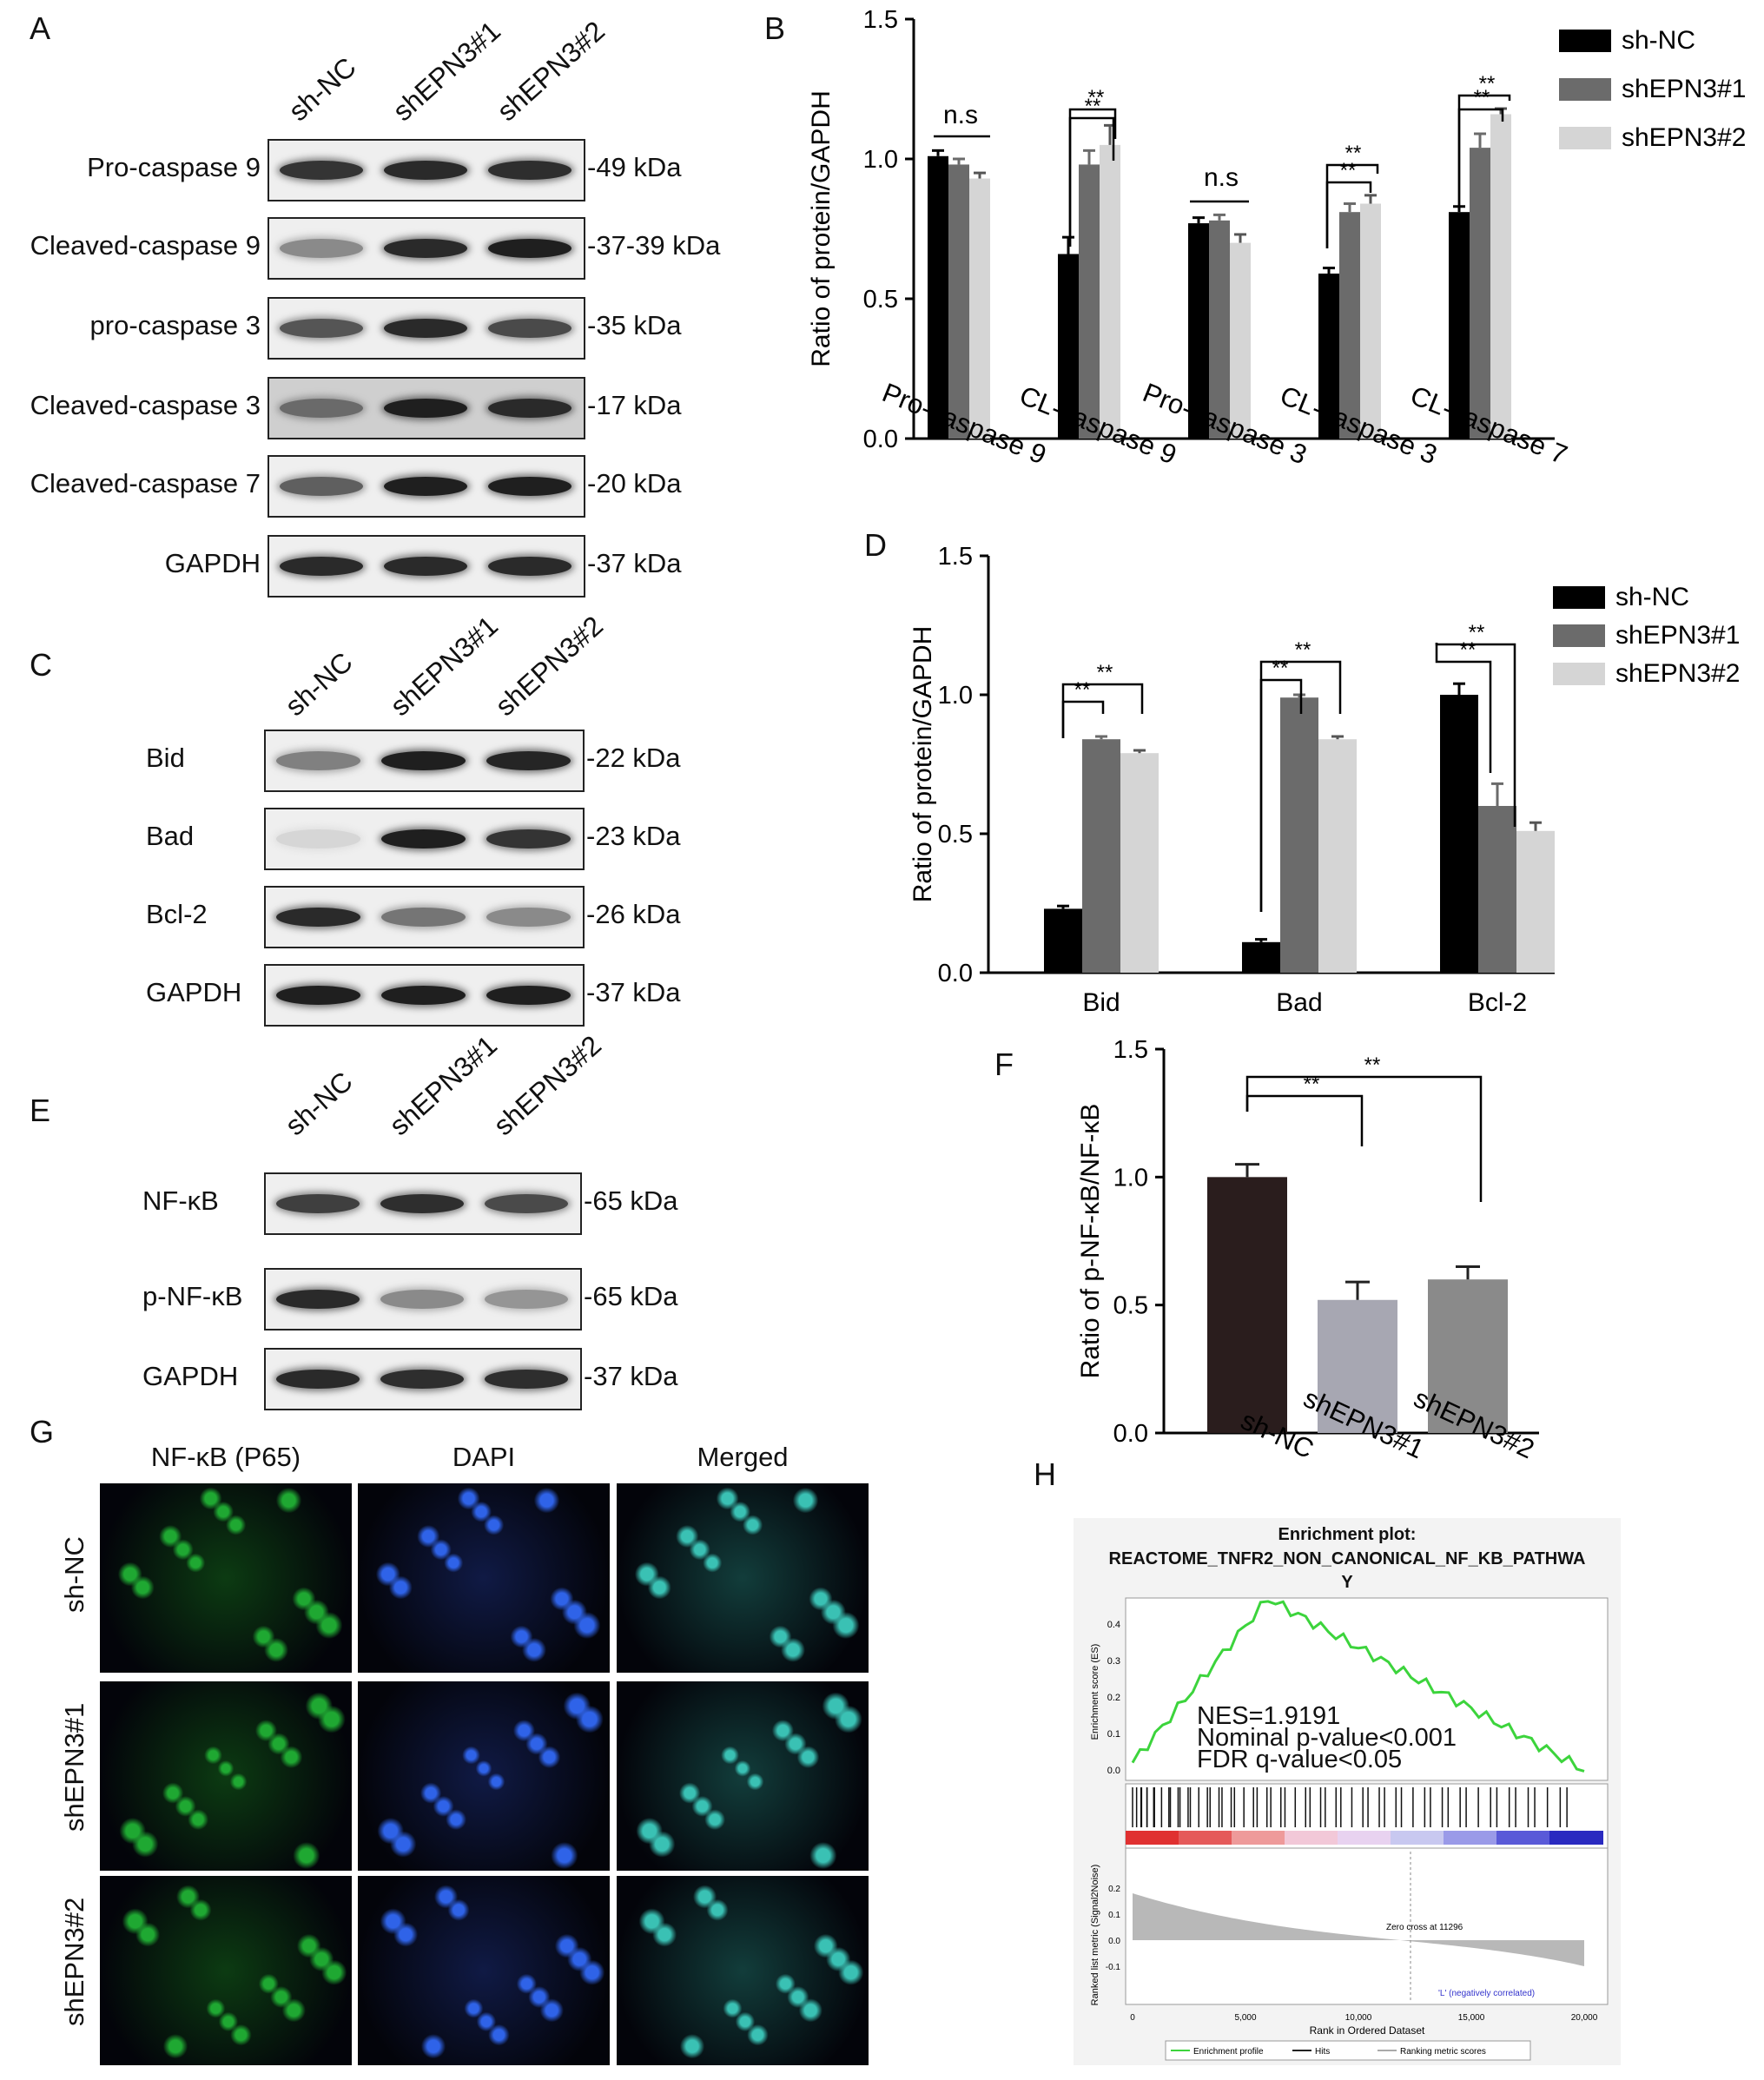  What do you see at coordinates (1347, 1582) in the screenshot?
I see `gsea-title-line3: Y` at bounding box center [1347, 1582].